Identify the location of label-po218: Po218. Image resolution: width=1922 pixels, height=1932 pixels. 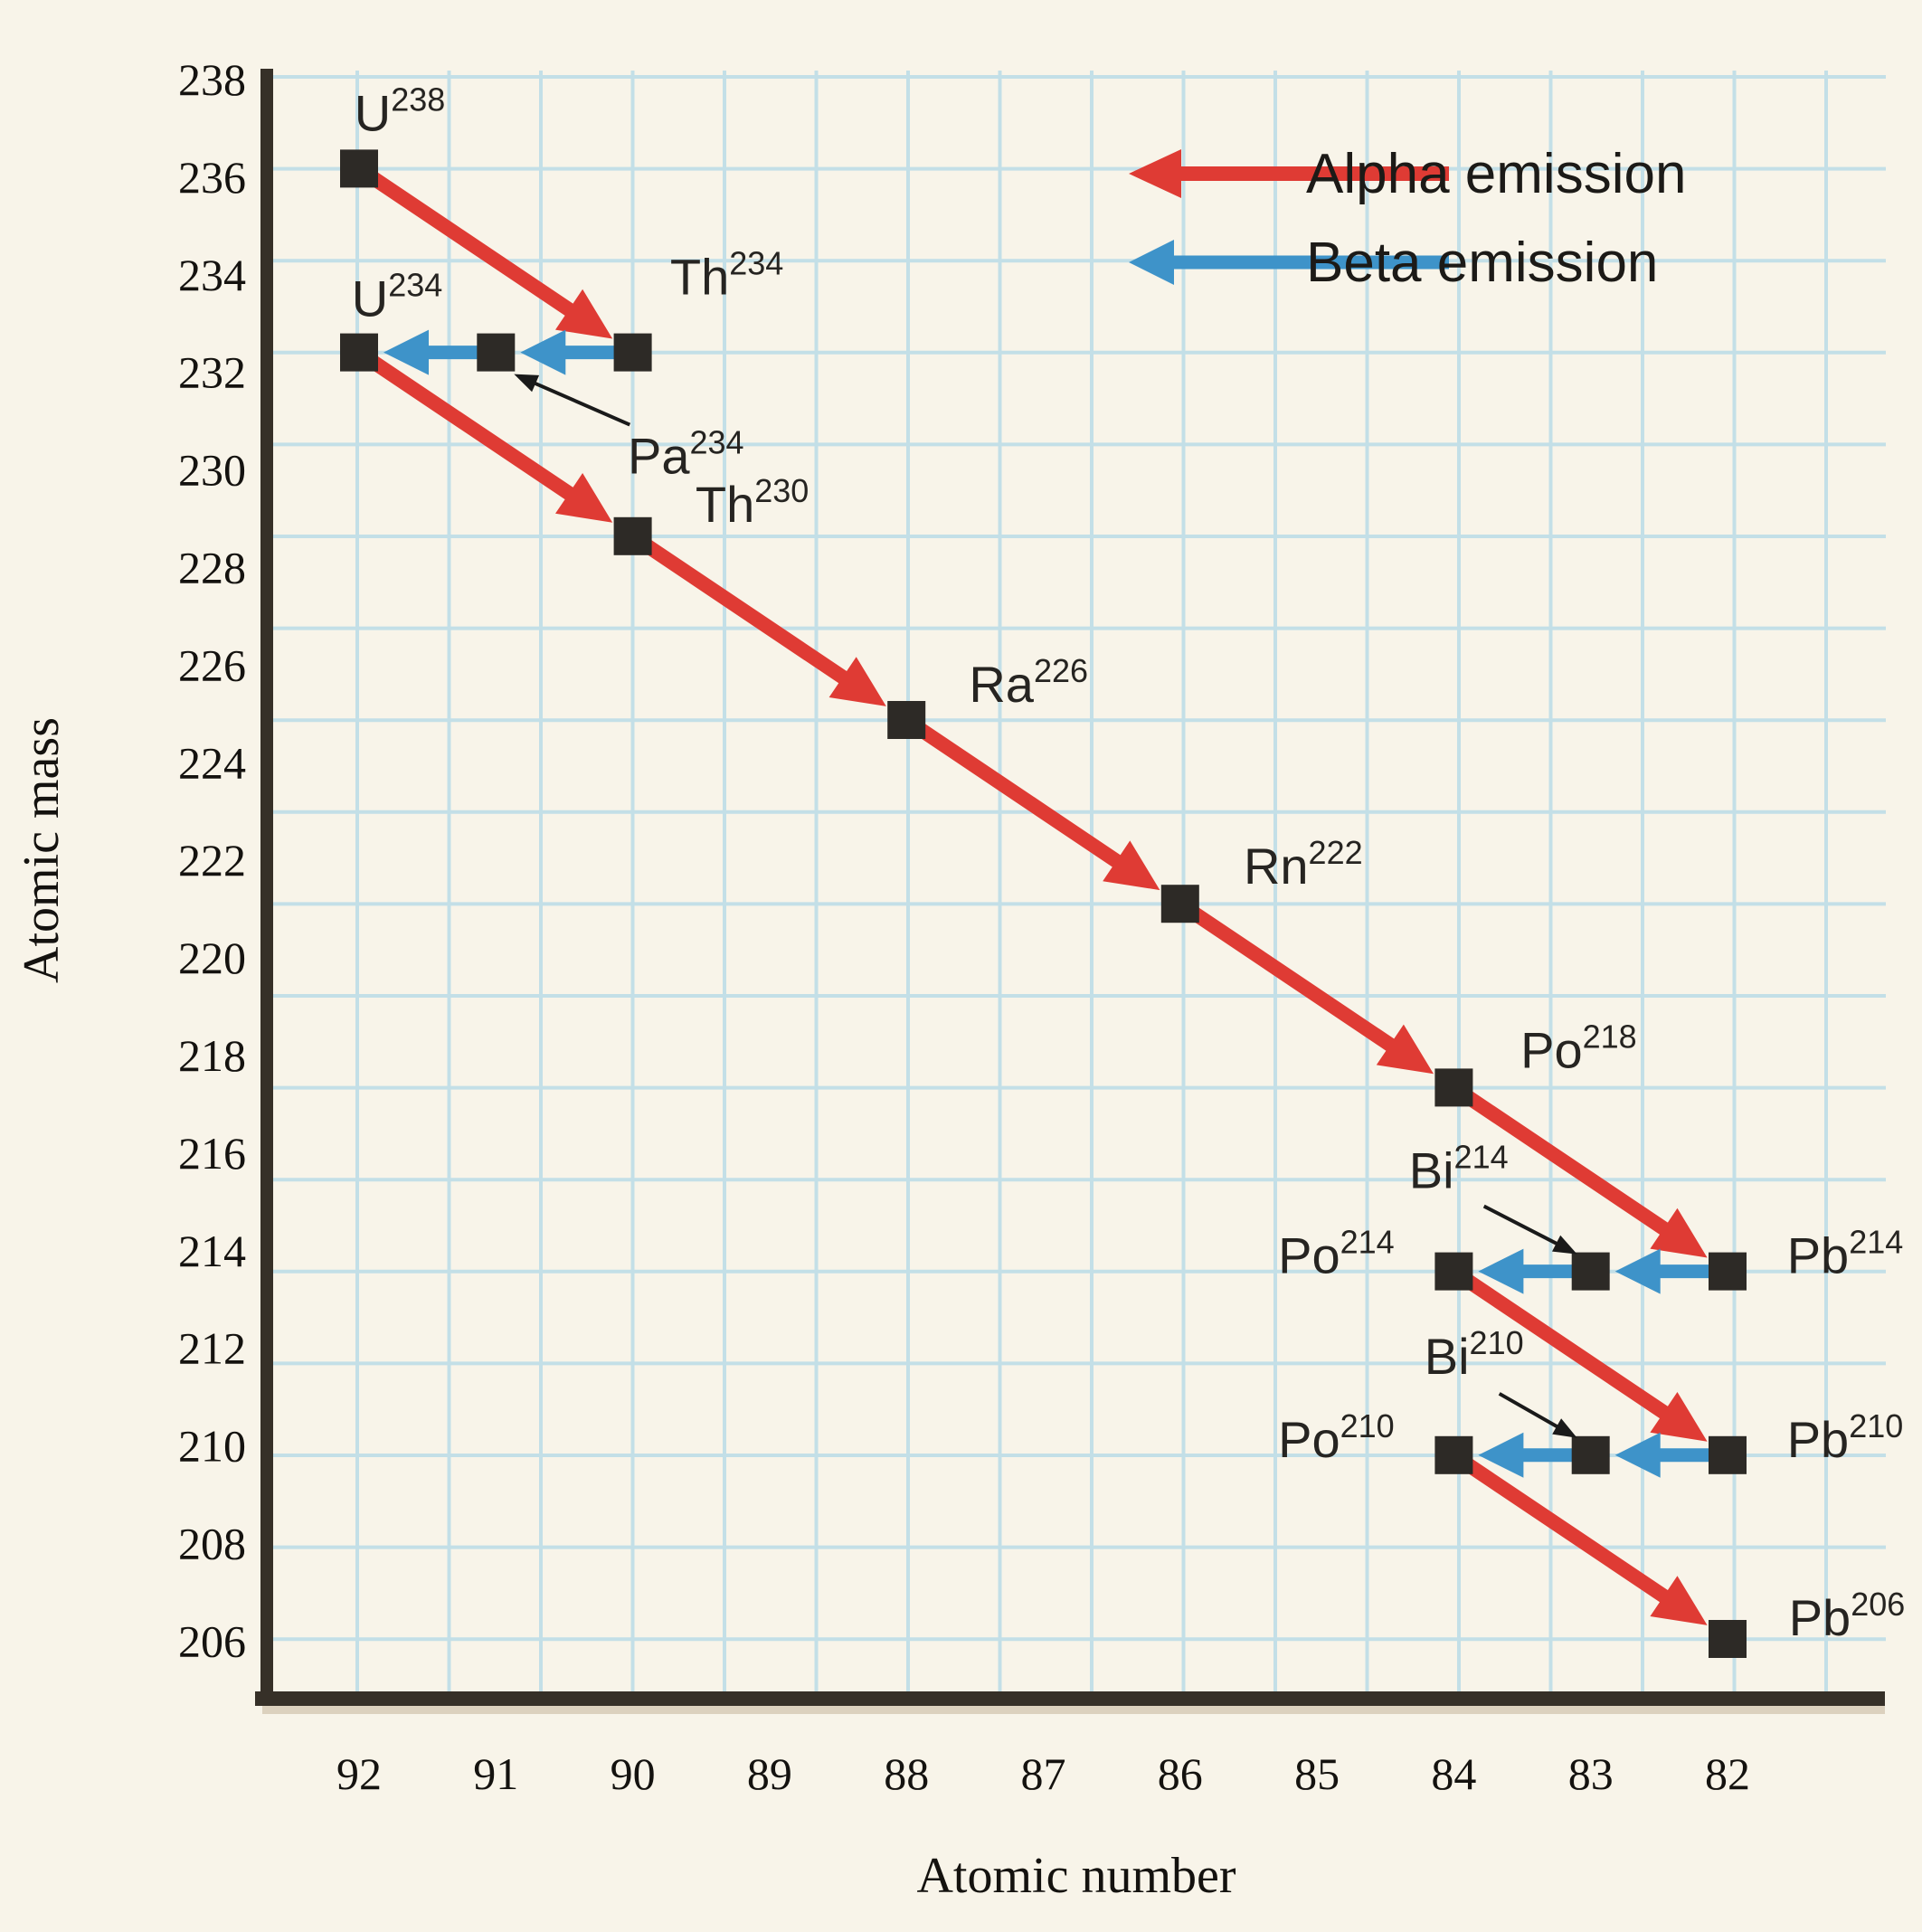
(1578, 1048).